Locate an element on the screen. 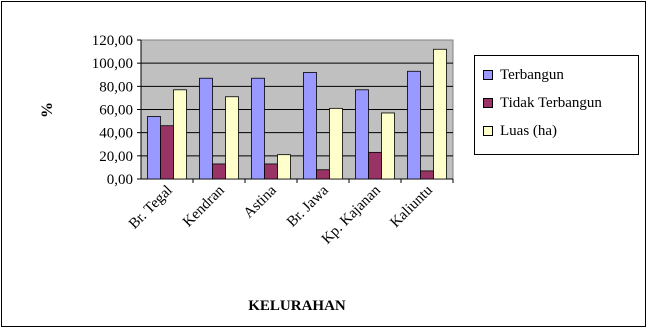 The image size is (649, 330). legend-item: Tidak Terbangun is located at coordinates (542, 103).